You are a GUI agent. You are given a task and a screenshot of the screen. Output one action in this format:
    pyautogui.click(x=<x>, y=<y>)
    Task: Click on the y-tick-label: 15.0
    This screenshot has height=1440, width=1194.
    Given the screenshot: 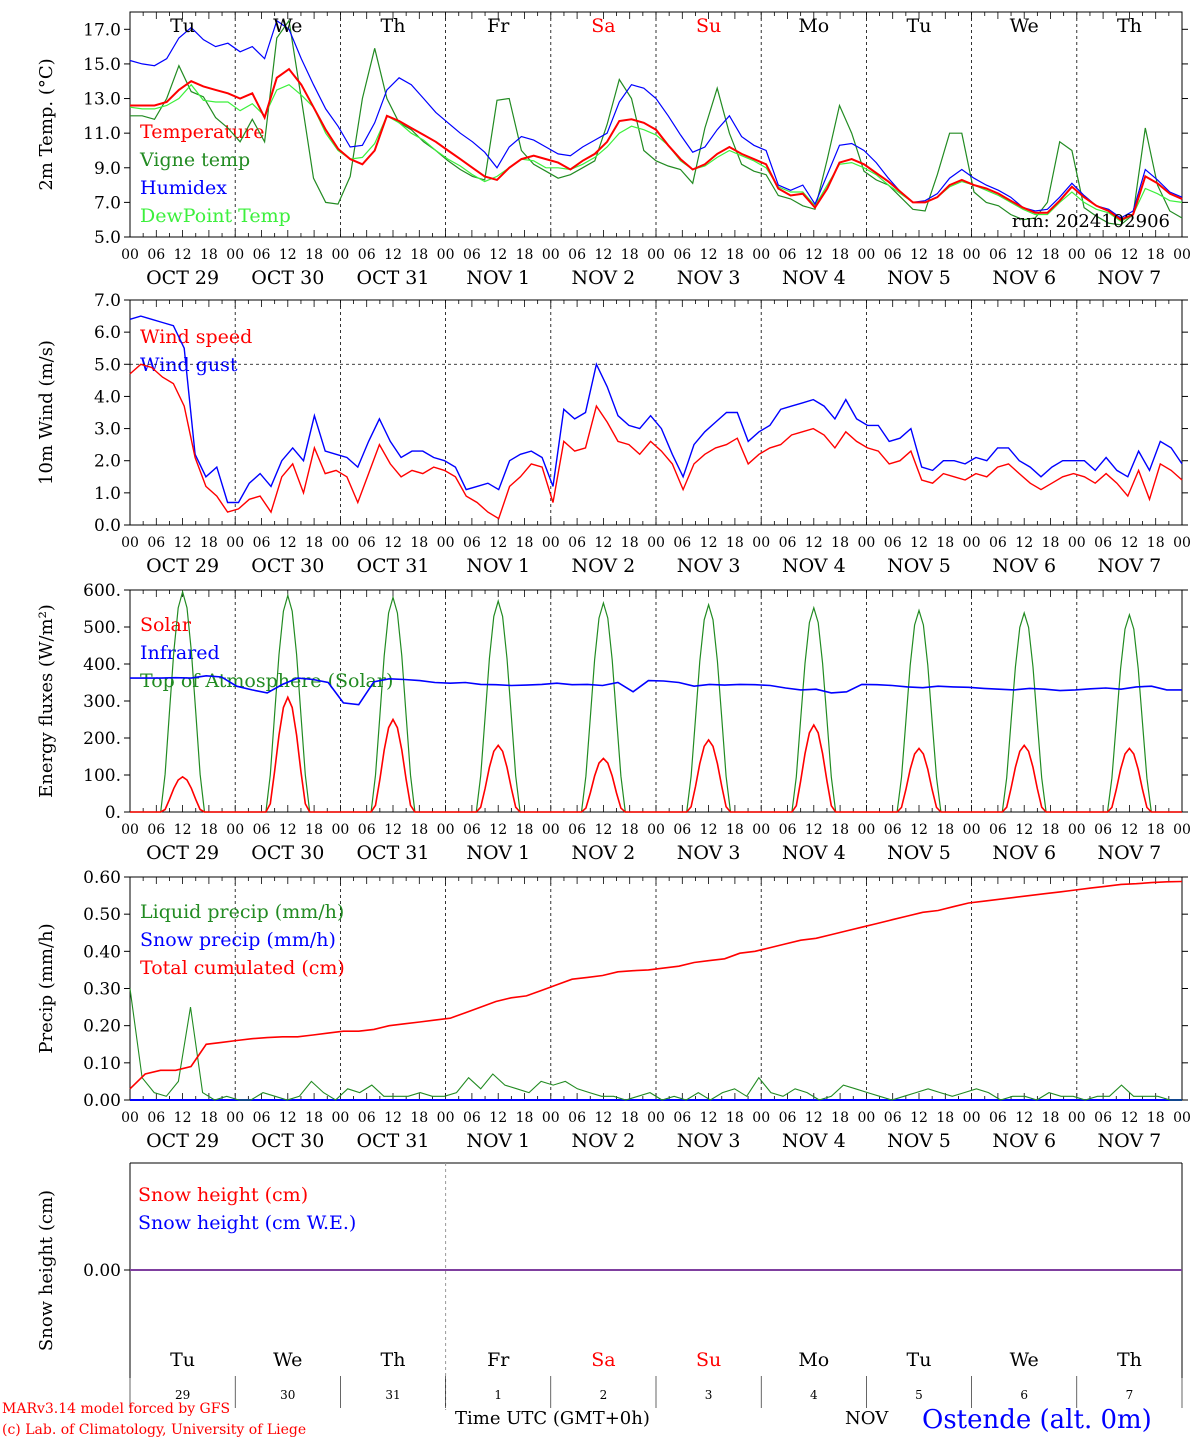 What is the action you would take?
    pyautogui.click(x=102, y=65)
    